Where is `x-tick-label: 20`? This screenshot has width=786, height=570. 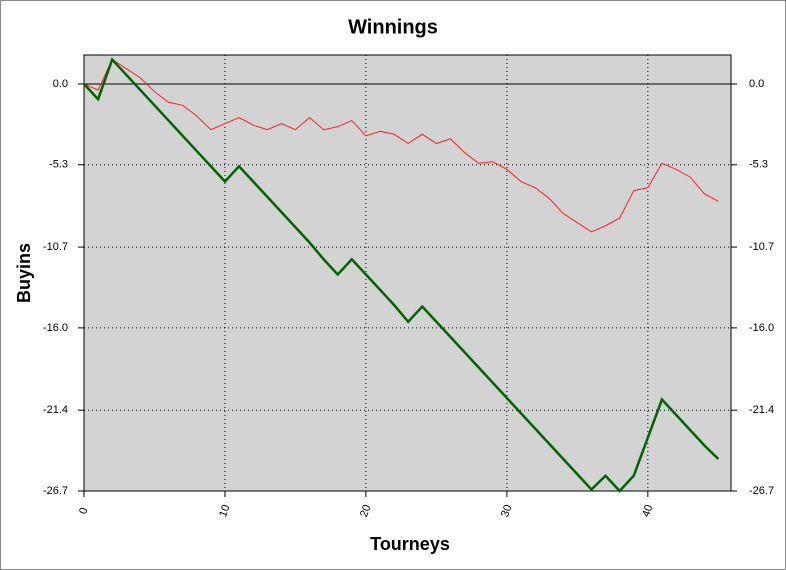 x-tick-label: 20 is located at coordinates (365, 511).